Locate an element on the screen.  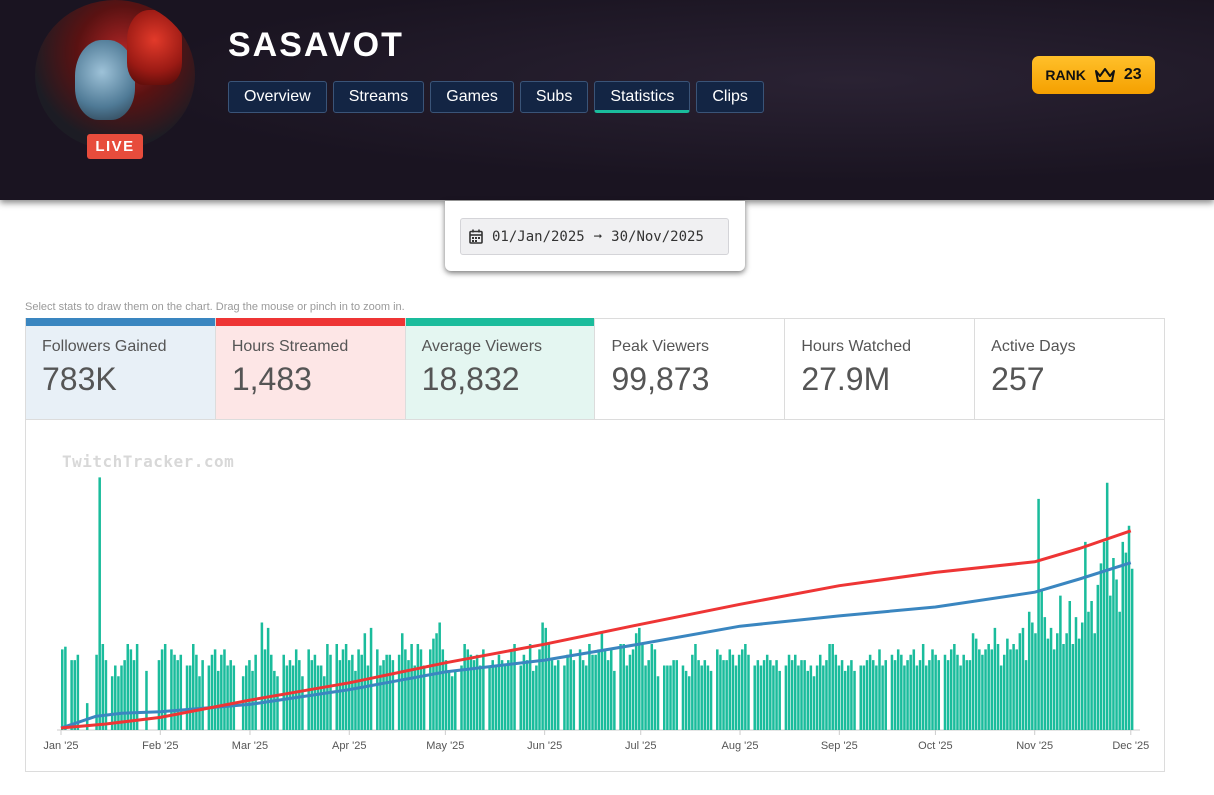
stat-color-bar is located at coordinates (310, 322).